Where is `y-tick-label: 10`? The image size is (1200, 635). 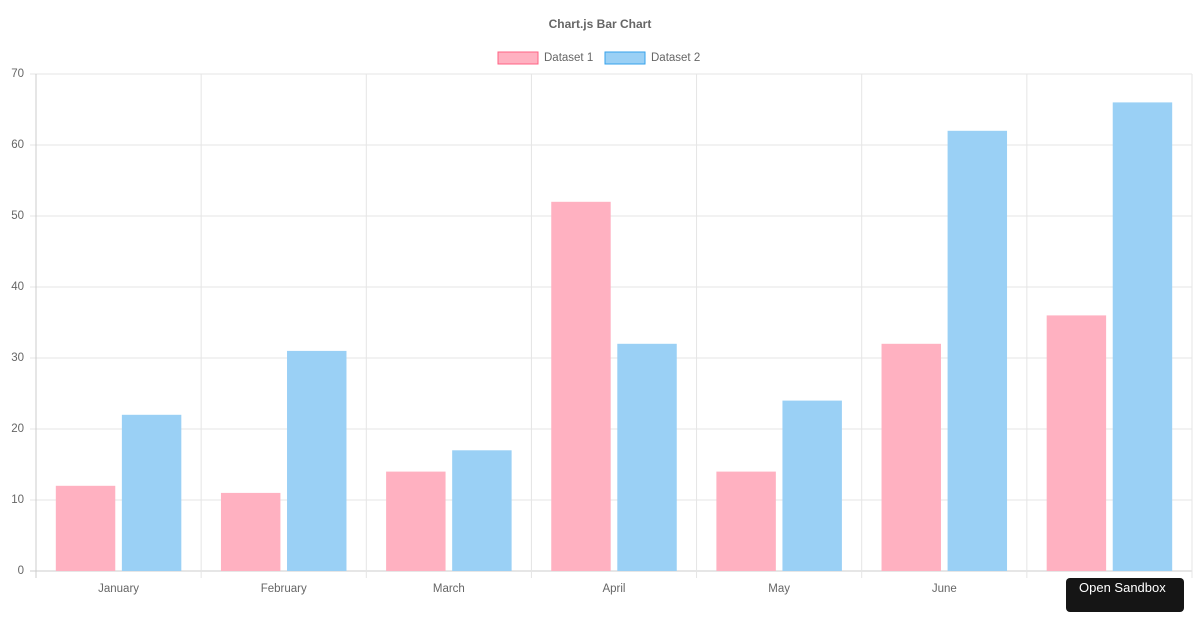
y-tick-label: 10 is located at coordinates (17, 500).